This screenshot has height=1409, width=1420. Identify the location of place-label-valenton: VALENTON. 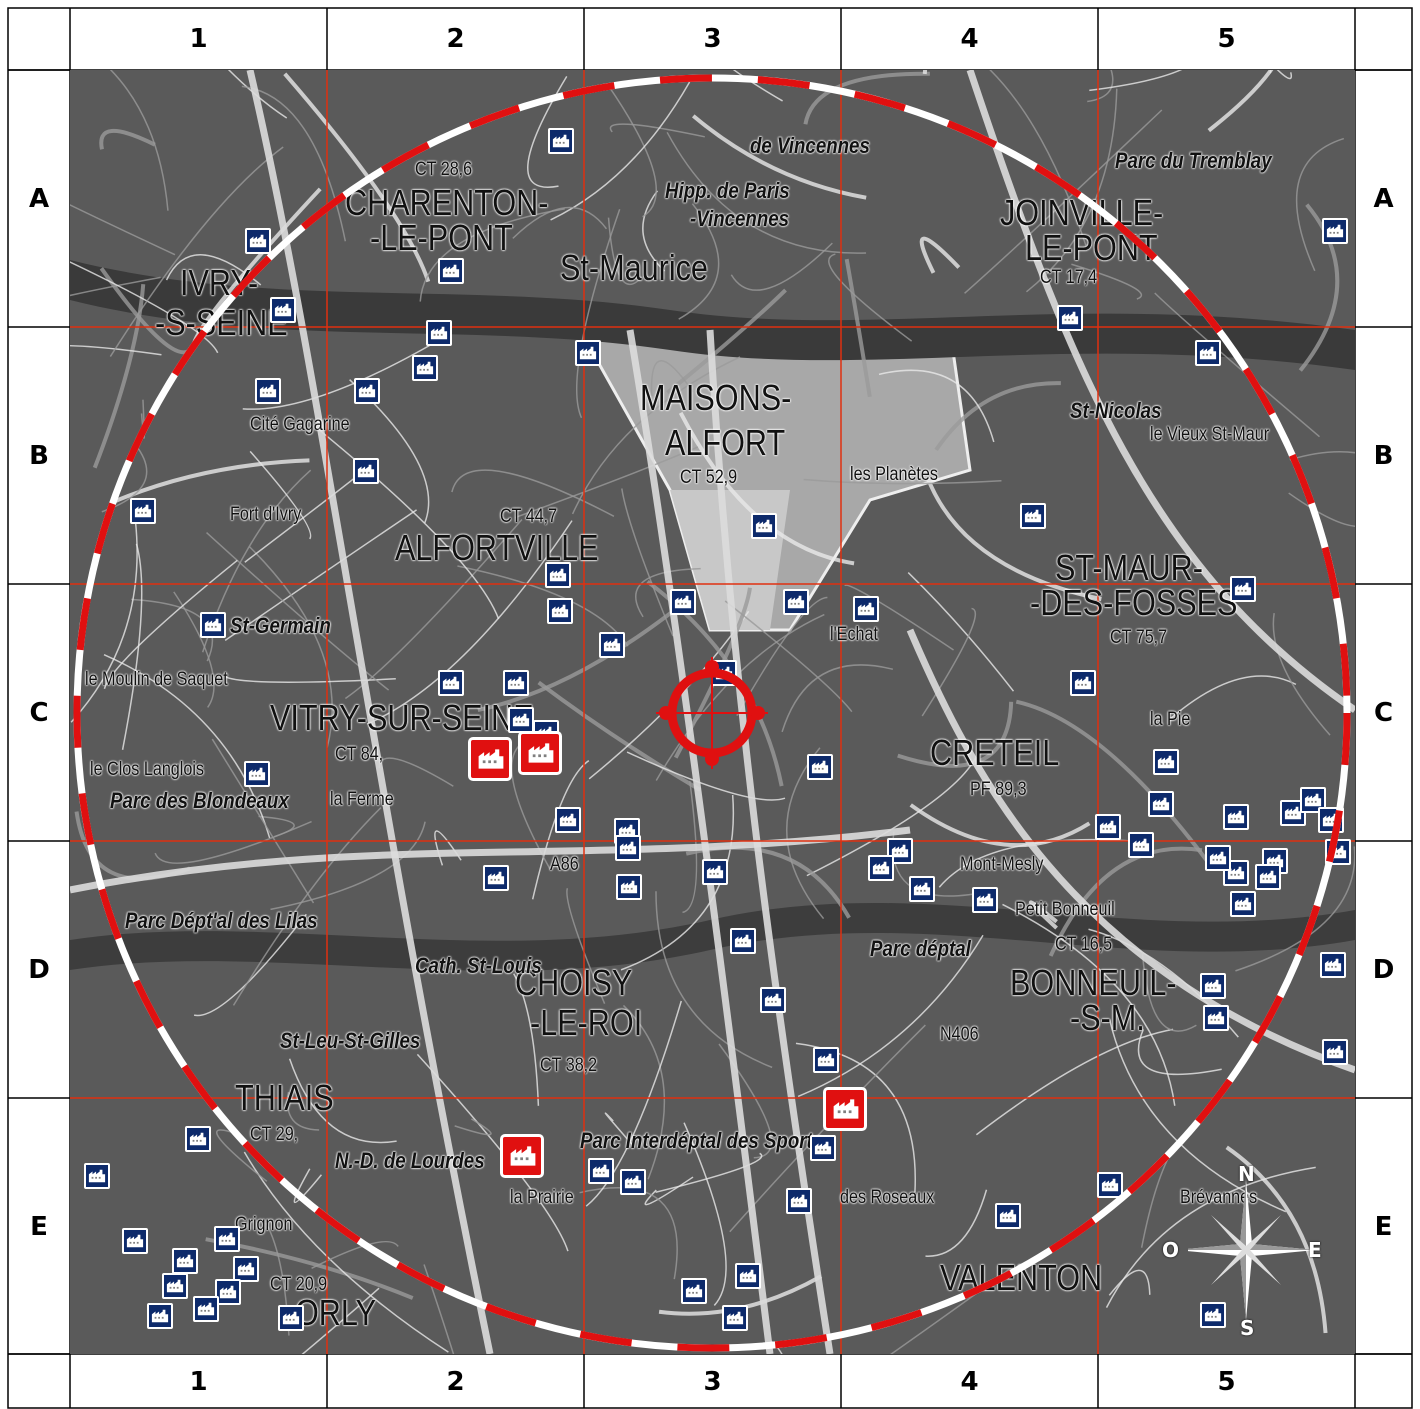
(1021, 1277).